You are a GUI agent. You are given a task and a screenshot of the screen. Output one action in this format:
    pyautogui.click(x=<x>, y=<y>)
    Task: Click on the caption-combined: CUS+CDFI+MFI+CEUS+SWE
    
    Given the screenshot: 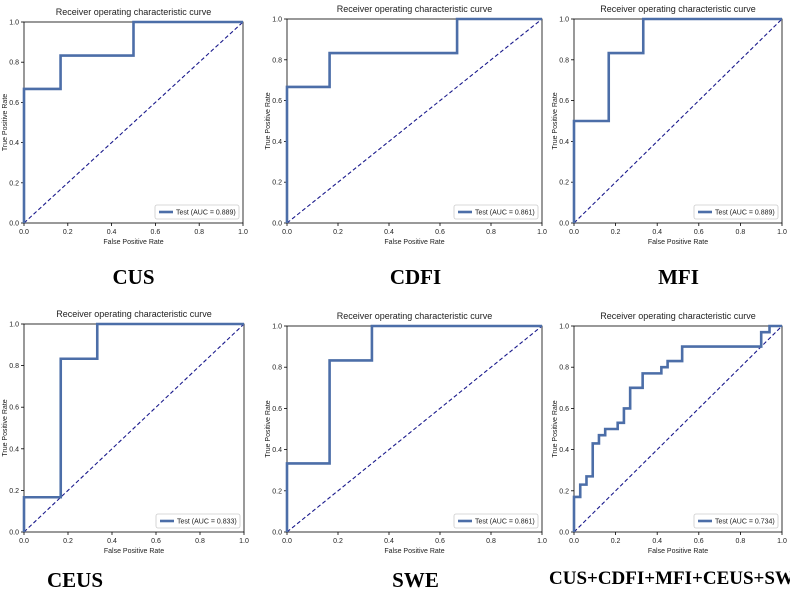 What is the action you would take?
    pyautogui.click(x=669, y=578)
    